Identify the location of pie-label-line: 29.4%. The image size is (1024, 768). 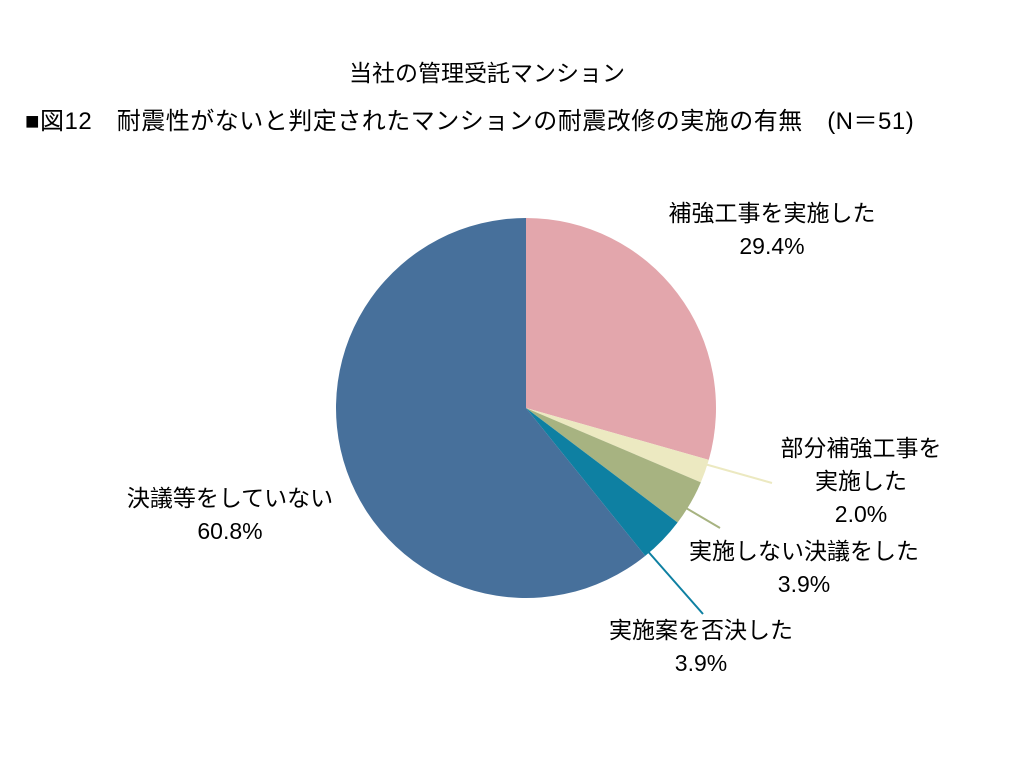
(772, 246).